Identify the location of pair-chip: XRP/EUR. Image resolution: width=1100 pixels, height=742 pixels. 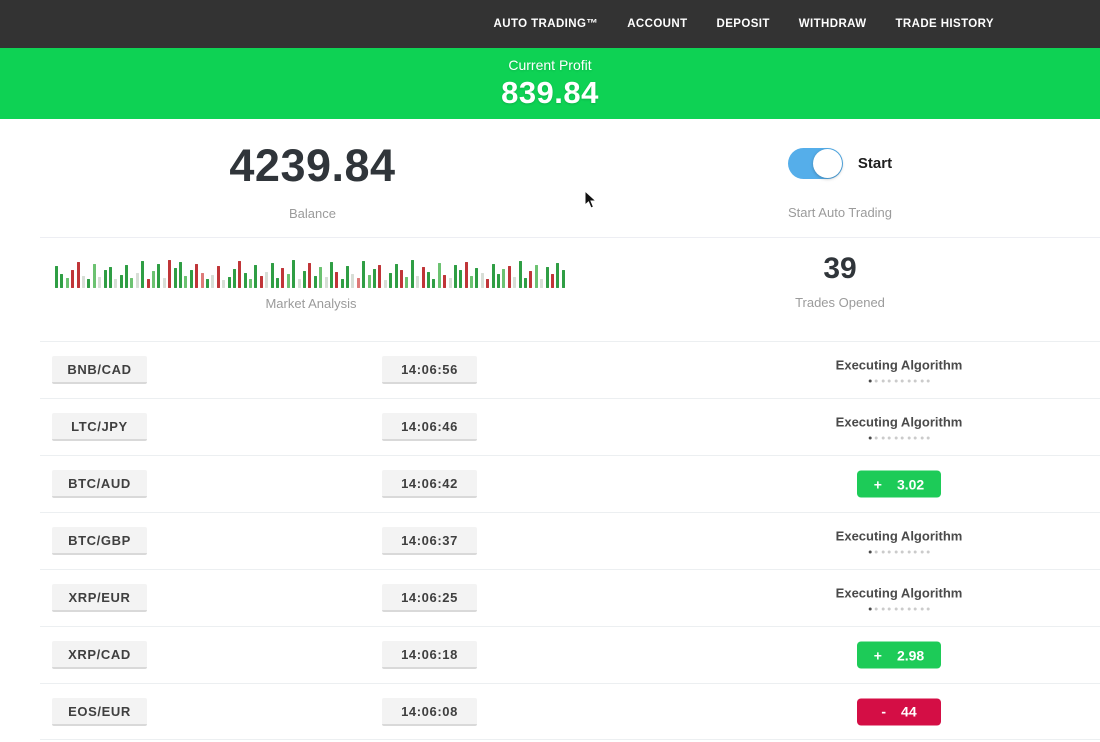
(99, 598).